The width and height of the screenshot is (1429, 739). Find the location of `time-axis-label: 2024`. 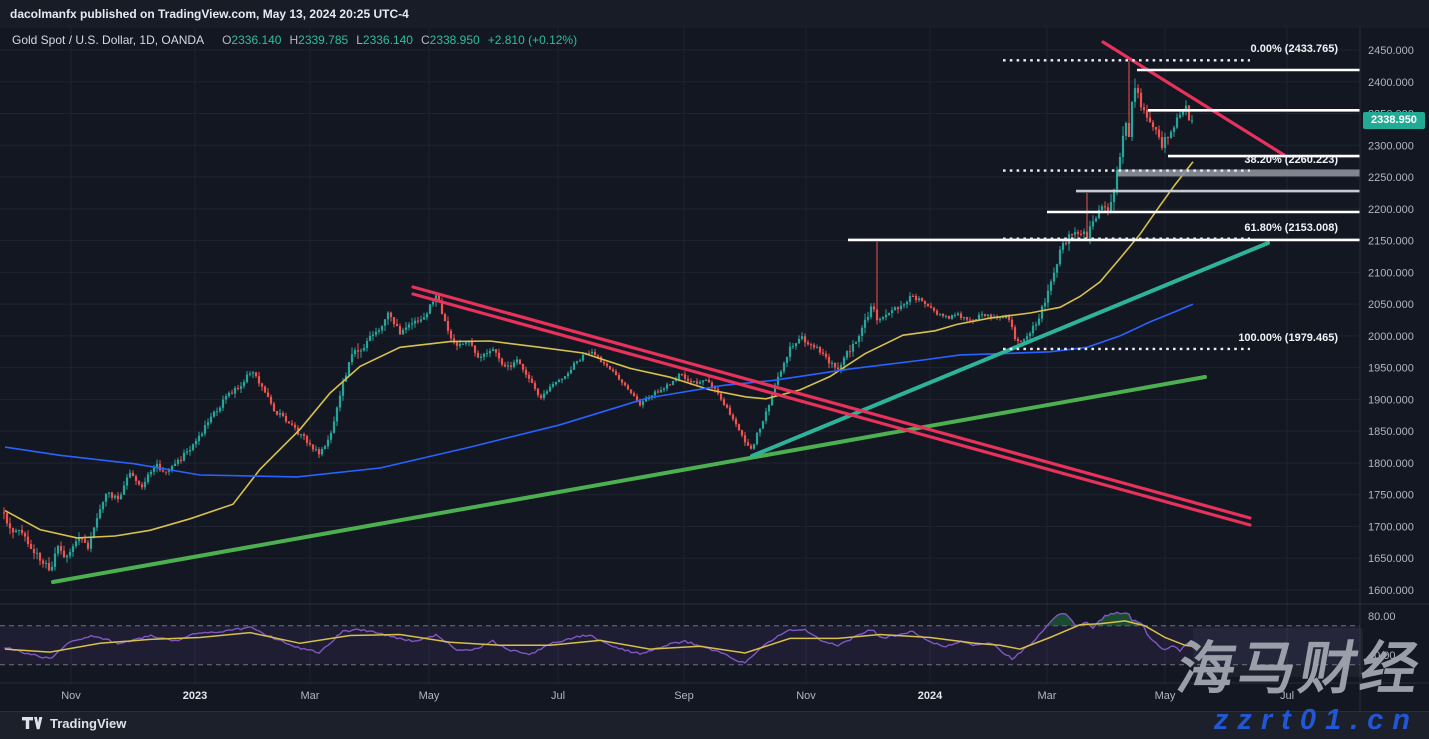

time-axis-label: 2024 is located at coordinates (930, 696).